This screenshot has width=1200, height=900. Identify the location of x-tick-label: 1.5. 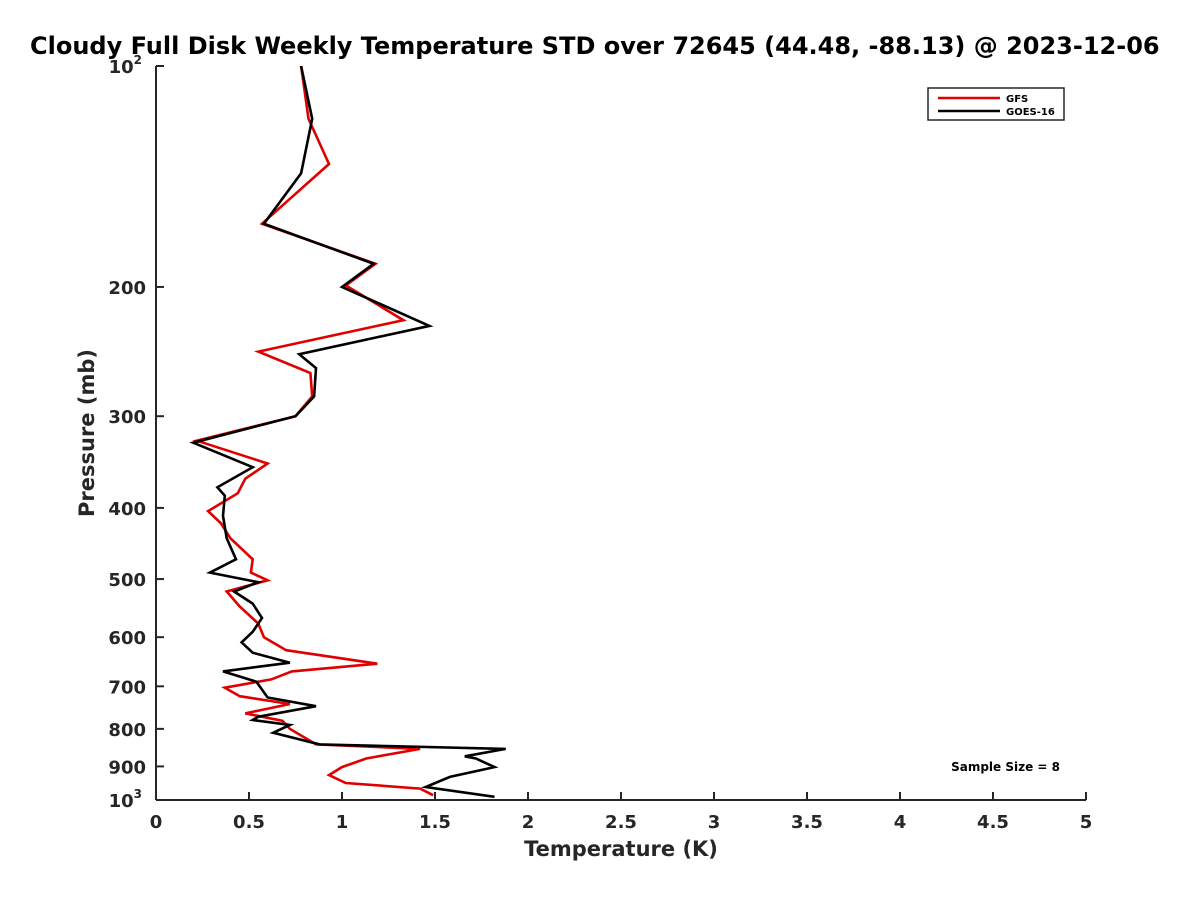
(435, 822).